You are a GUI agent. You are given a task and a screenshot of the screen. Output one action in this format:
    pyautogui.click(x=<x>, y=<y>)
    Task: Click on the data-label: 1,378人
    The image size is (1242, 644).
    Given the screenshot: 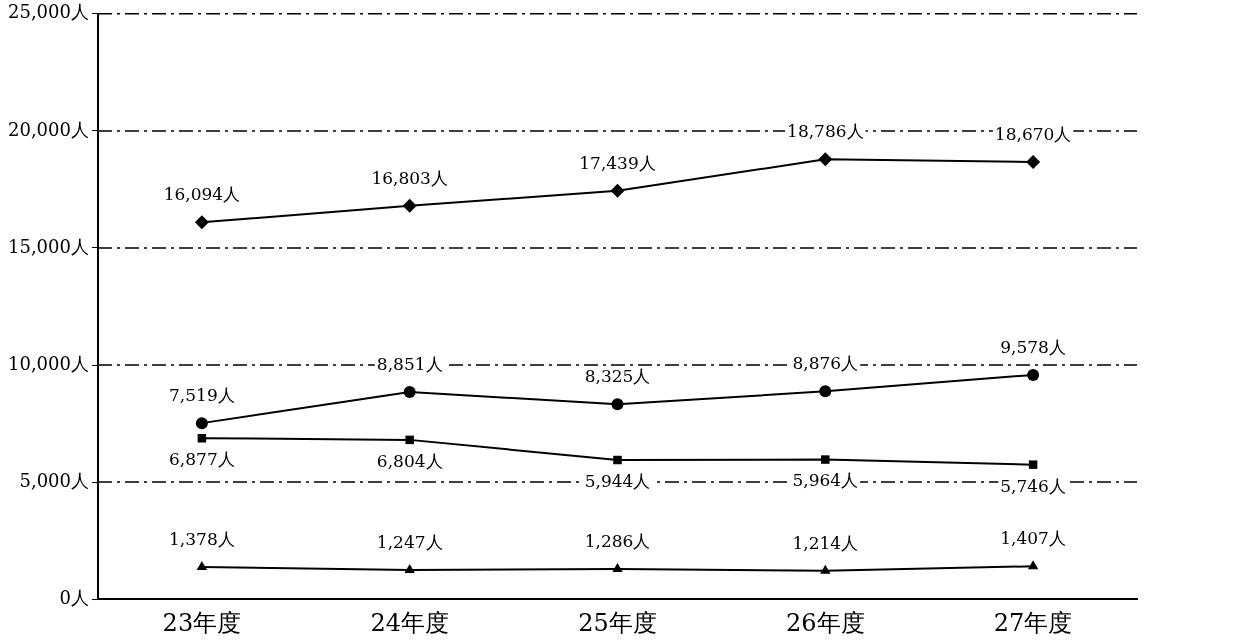 What is the action you would take?
    pyautogui.click(x=202, y=538)
    